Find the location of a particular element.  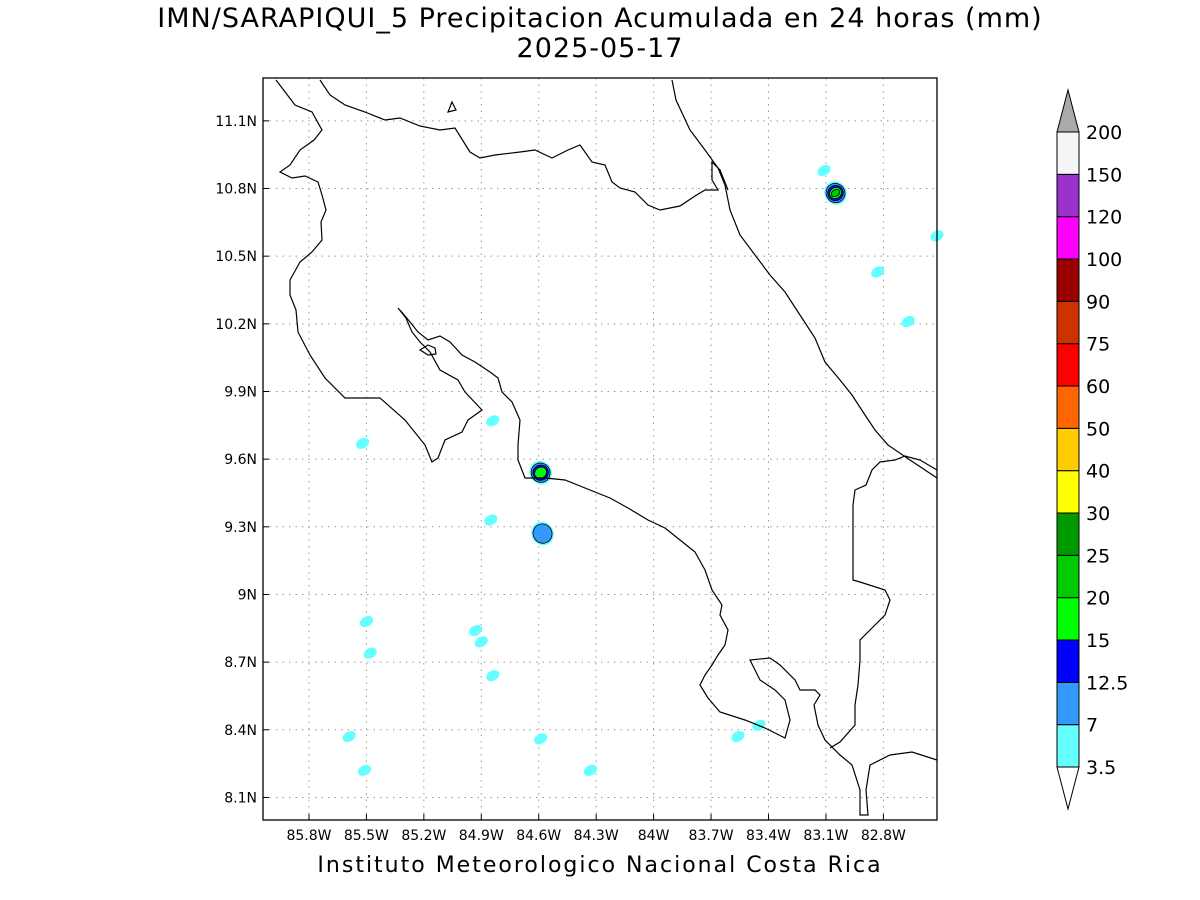

lat-tick-label: 9.6N is located at coordinates (240, 460).